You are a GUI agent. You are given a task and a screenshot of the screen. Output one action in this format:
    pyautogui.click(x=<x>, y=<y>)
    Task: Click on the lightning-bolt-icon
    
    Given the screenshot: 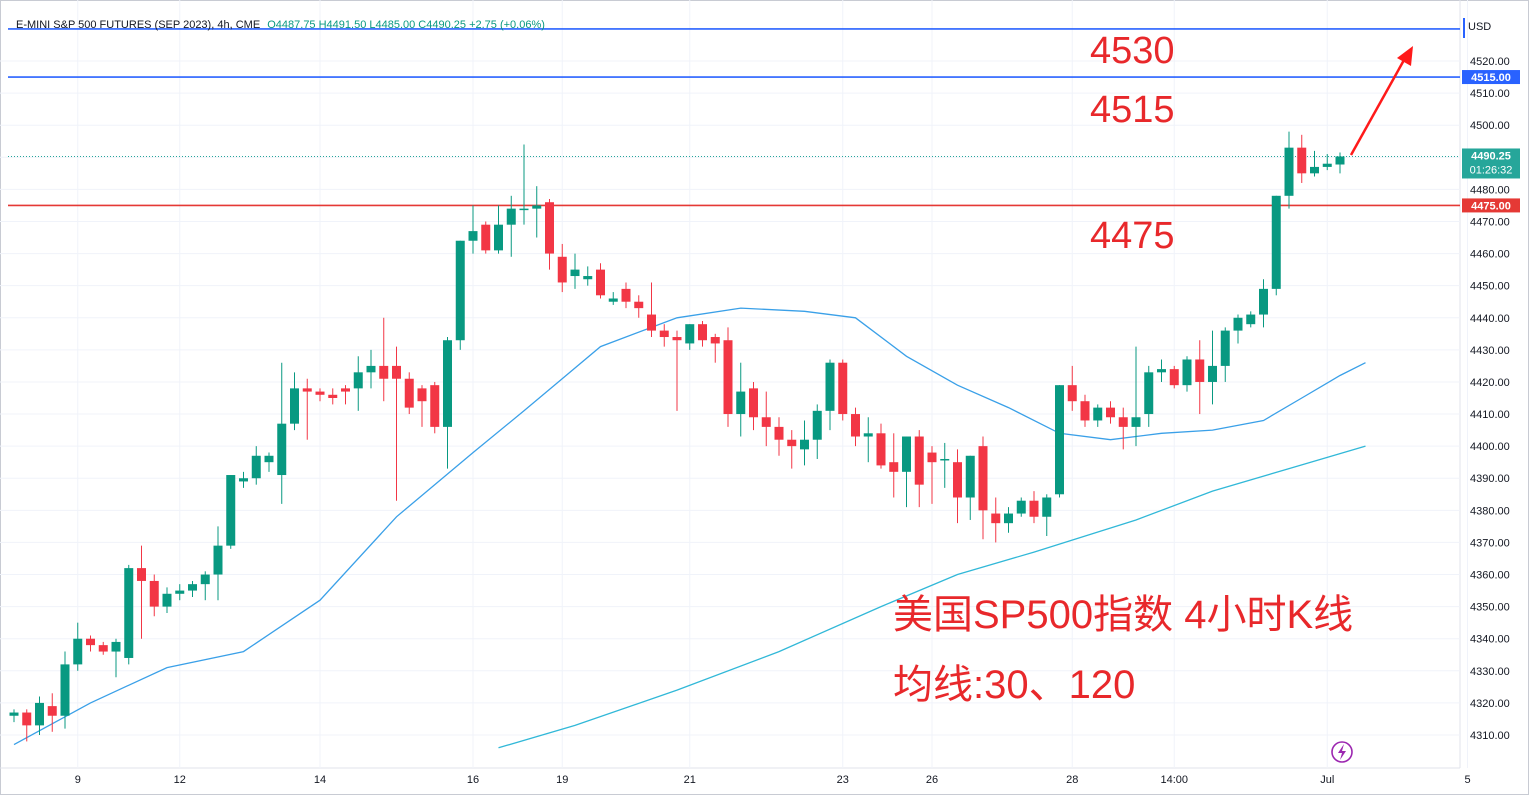 What is the action you would take?
    pyautogui.click(x=1342, y=752)
    